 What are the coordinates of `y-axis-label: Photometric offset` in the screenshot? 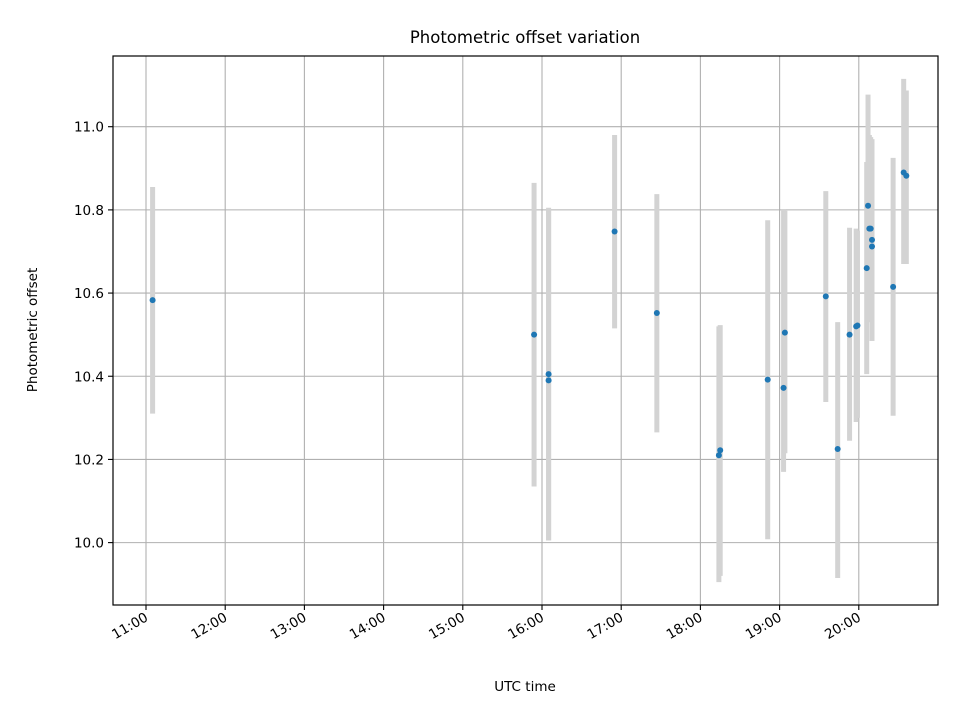 It's located at (33, 330).